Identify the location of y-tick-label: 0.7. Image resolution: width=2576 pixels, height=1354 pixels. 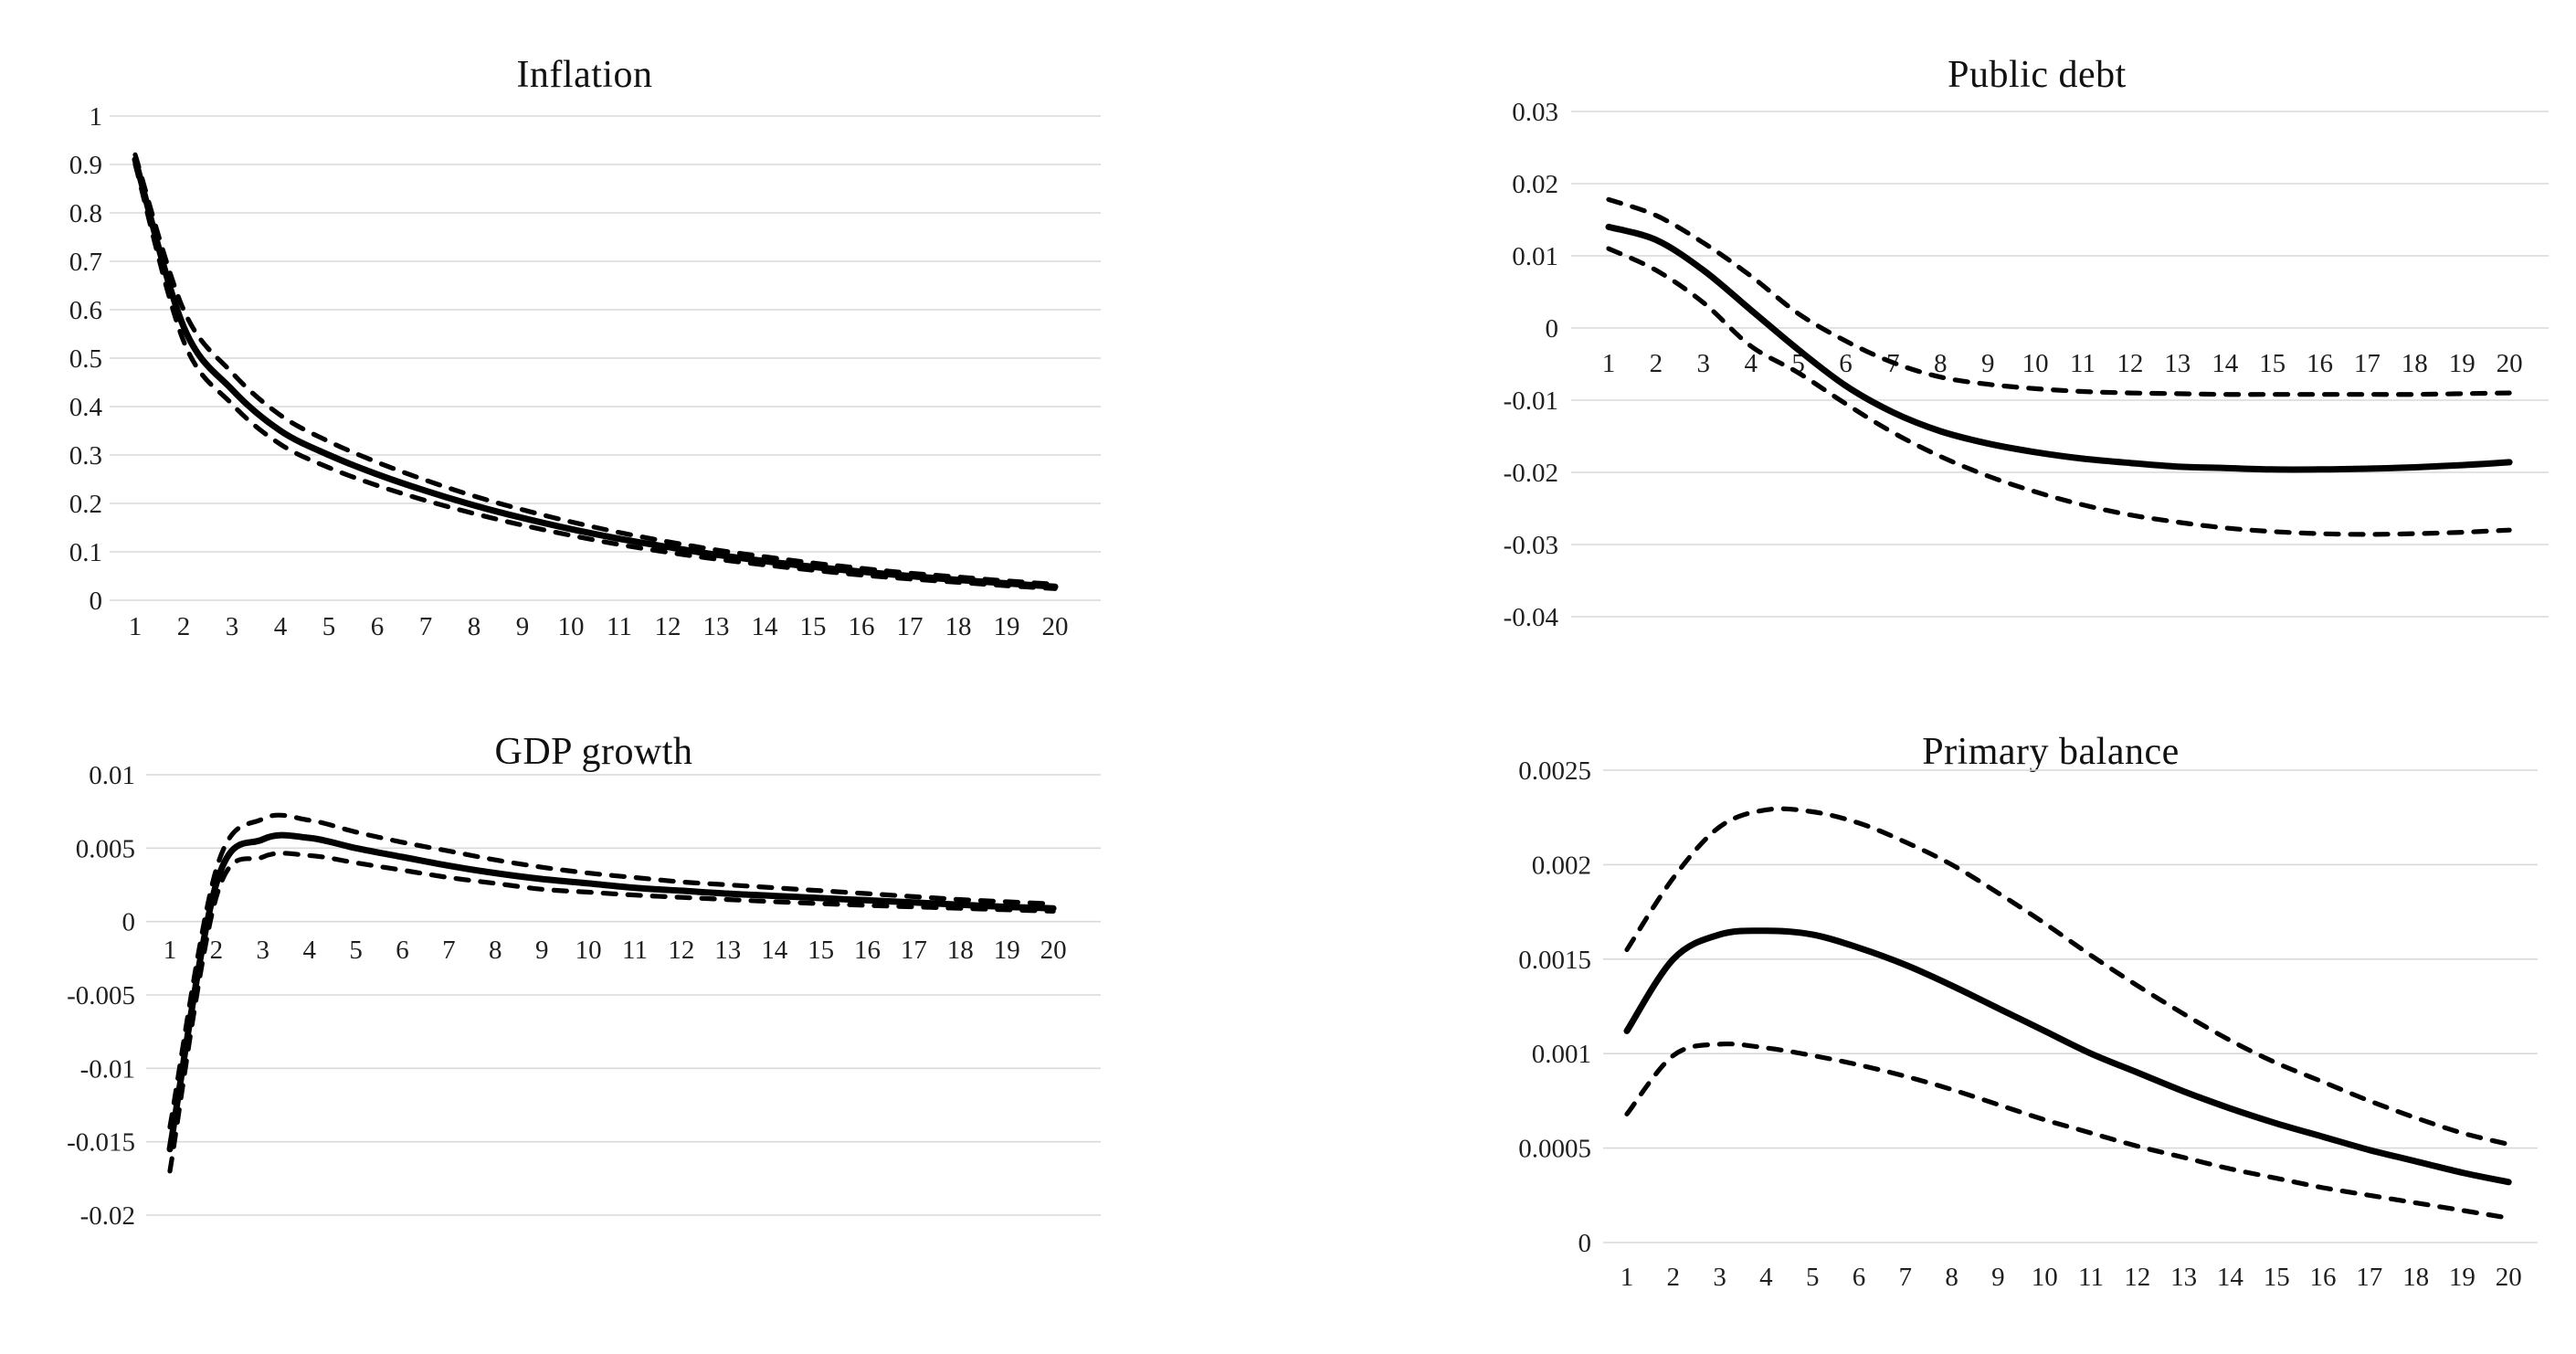
(85, 262).